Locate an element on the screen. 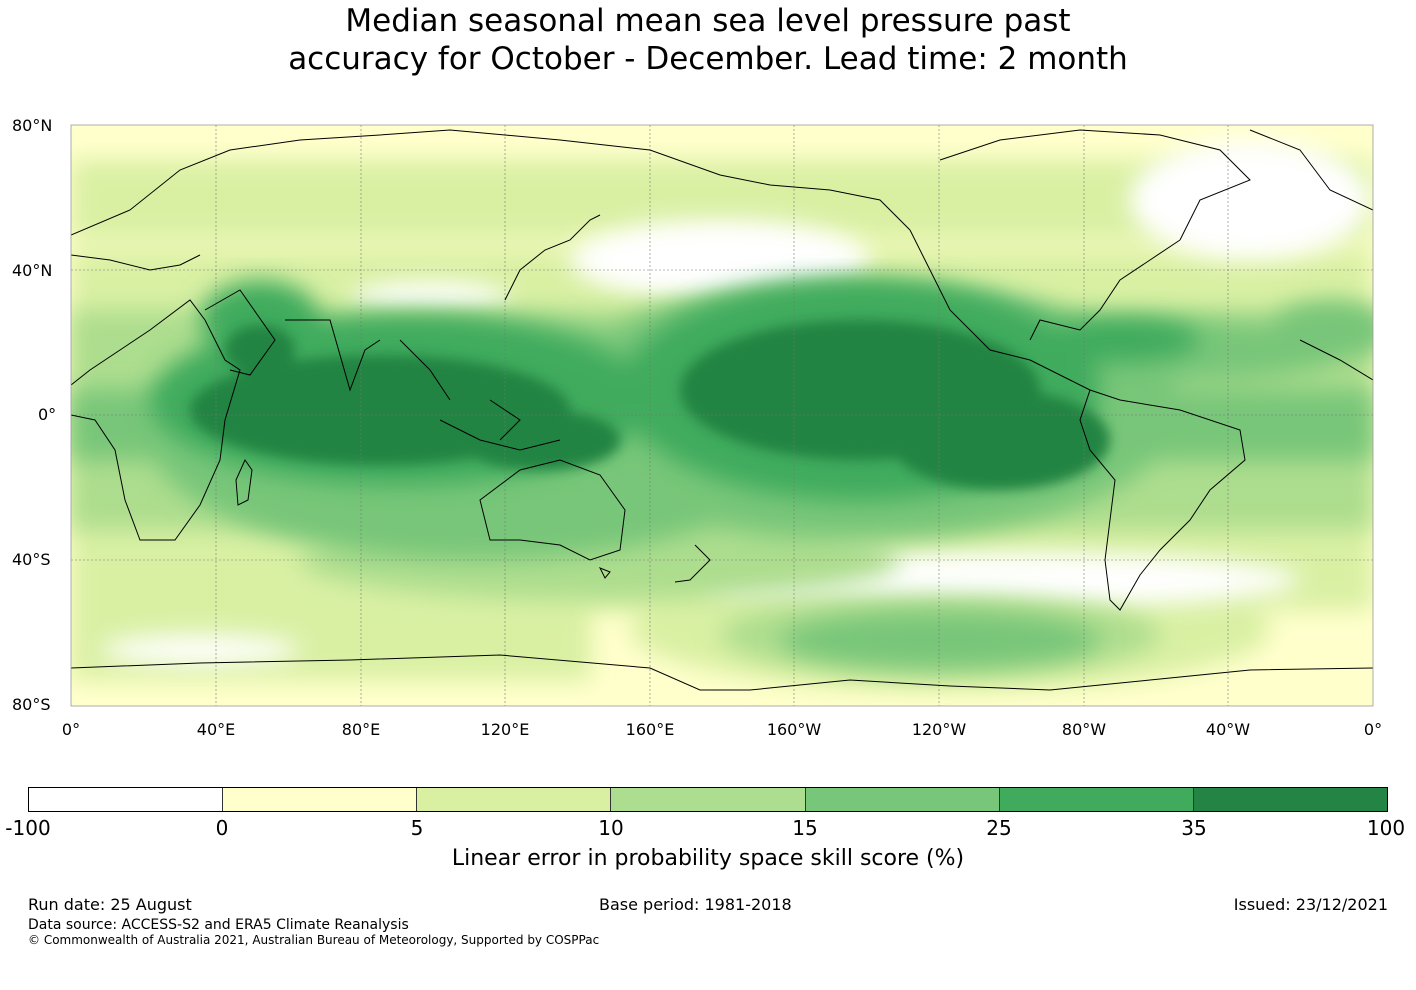 Image resolution: width=1416 pixels, height=990 pixels. colorbar-tick: 5 is located at coordinates (417, 828).